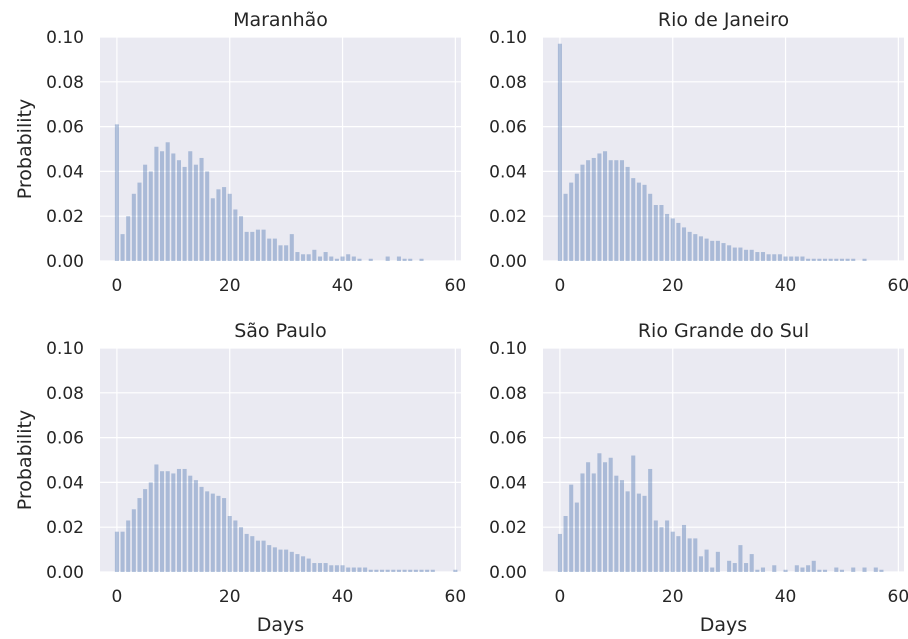  Describe the element at coordinates (280, 20) in the screenshot. I see `chart-title: Maranhão` at that location.